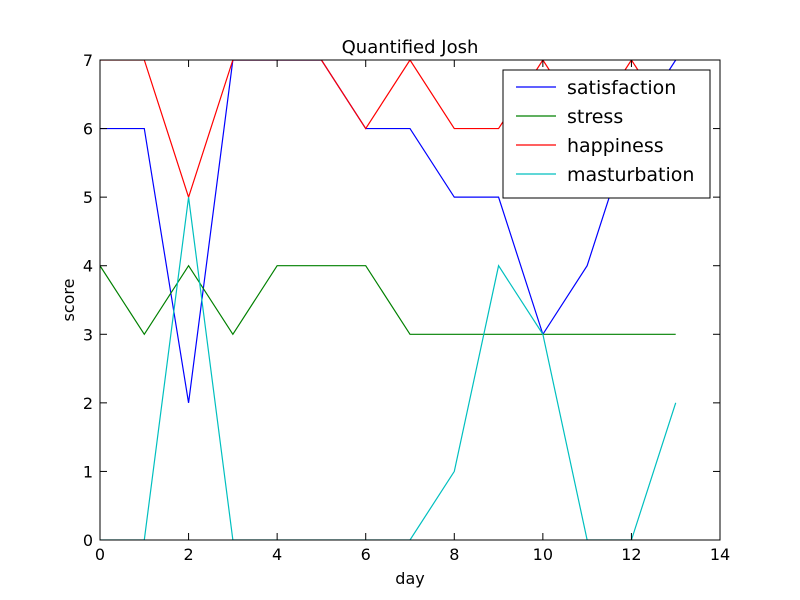 The width and height of the screenshot is (800, 600). I want to click on x-tick-label: 8, so click(454, 554).